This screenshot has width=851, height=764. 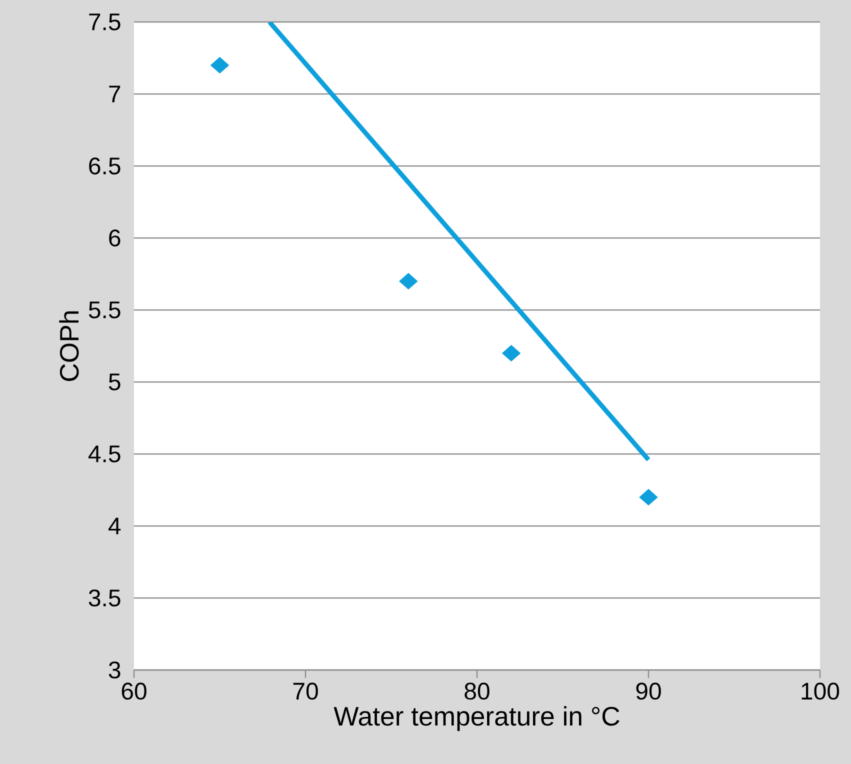 What do you see at coordinates (114, 669) in the screenshot?
I see `y-tick-label: 3` at bounding box center [114, 669].